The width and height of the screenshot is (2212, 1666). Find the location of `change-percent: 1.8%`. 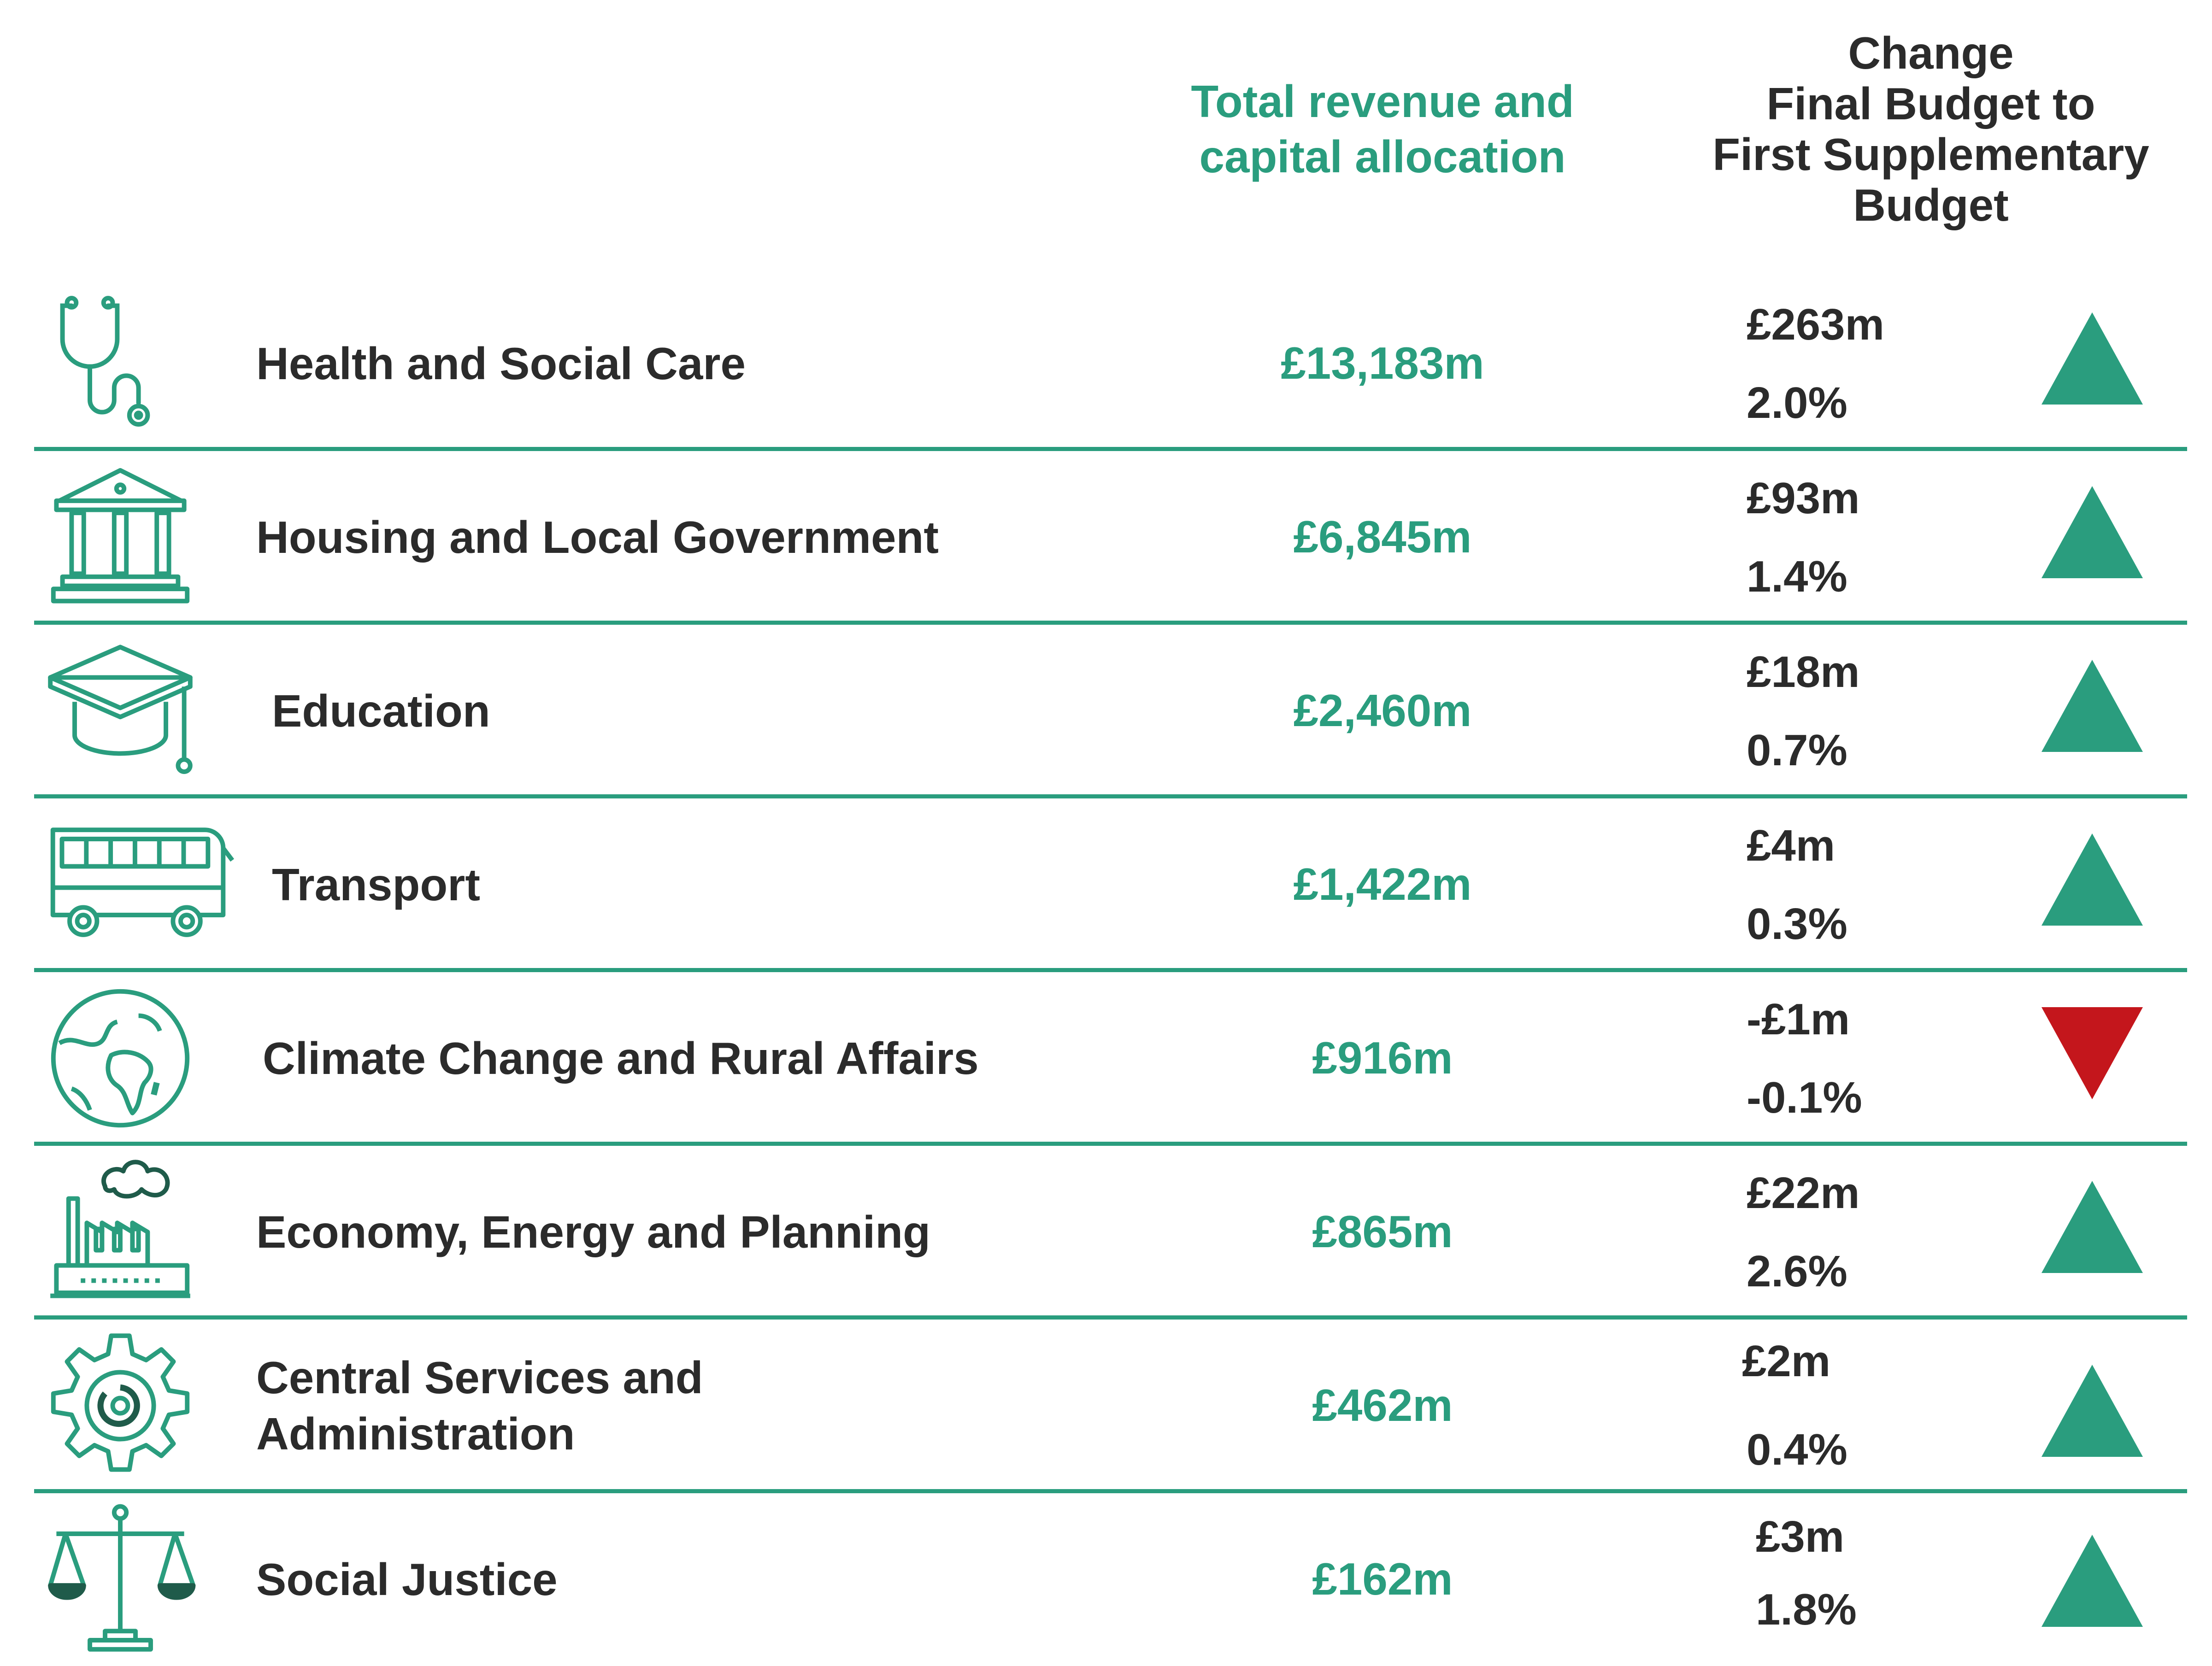

change-percent: 1.8% is located at coordinates (1806, 1609).